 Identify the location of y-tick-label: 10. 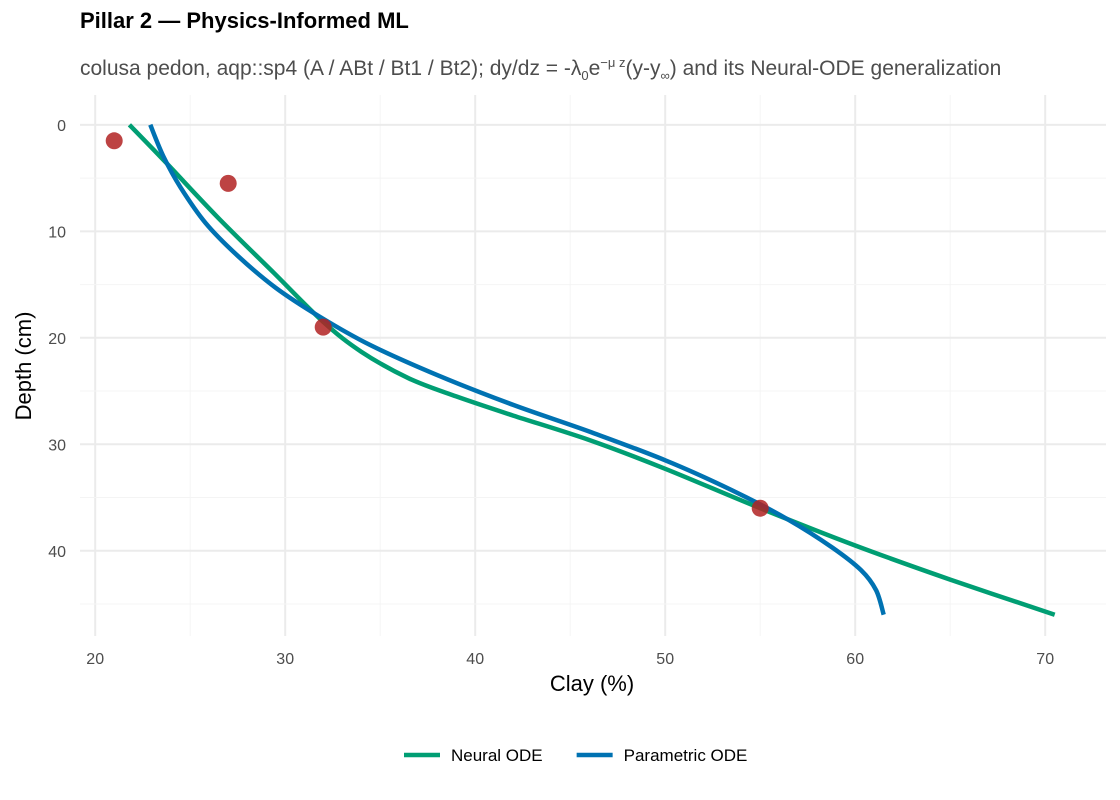
(57, 232).